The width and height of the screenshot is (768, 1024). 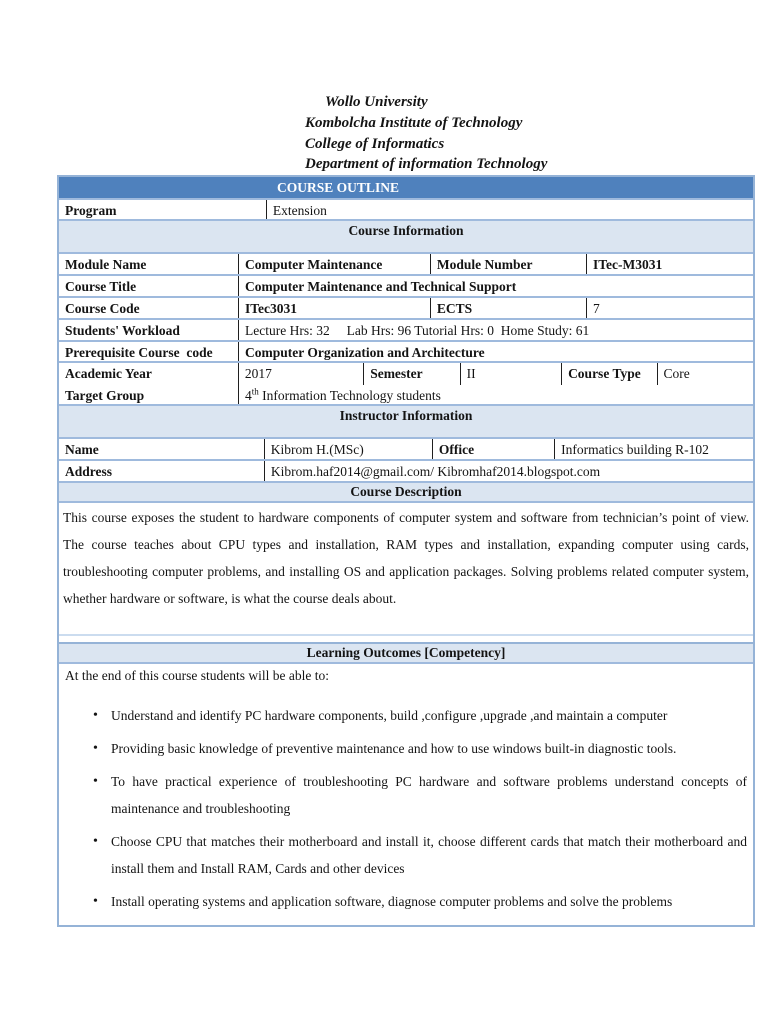 I want to click on course-code-row: Course Code ITec3031 ECTS 7, so click(x=406, y=309).